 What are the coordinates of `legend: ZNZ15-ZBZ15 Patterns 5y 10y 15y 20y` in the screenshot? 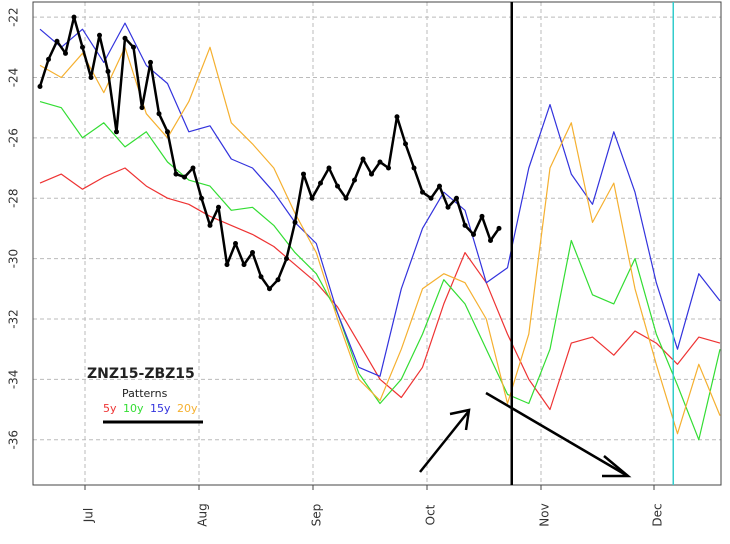 It's located at (145, 395).